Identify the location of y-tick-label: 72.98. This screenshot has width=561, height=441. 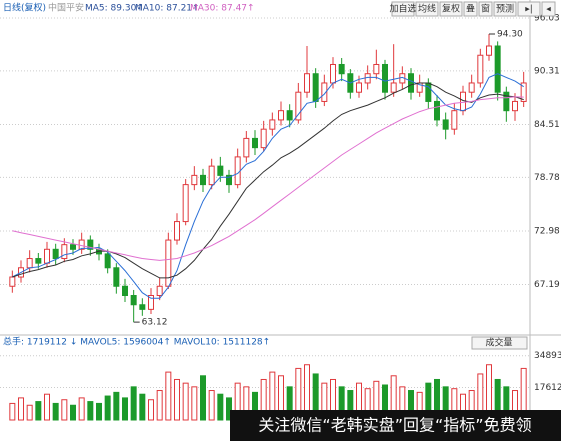
(547, 232).